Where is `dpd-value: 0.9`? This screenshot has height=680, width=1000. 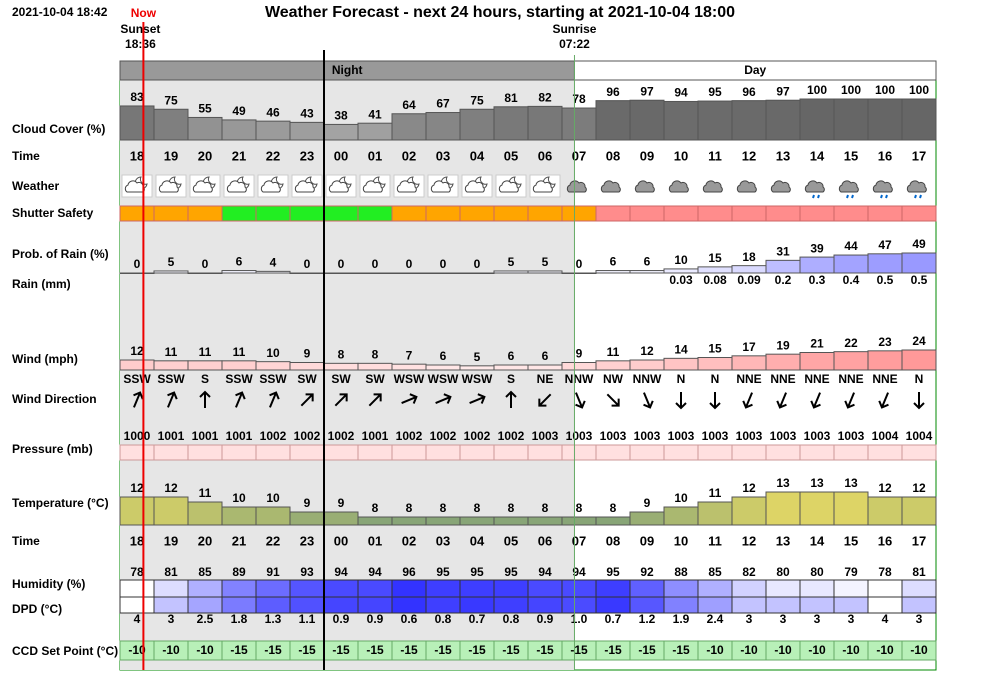 dpd-value: 0.9 is located at coordinates (341, 619).